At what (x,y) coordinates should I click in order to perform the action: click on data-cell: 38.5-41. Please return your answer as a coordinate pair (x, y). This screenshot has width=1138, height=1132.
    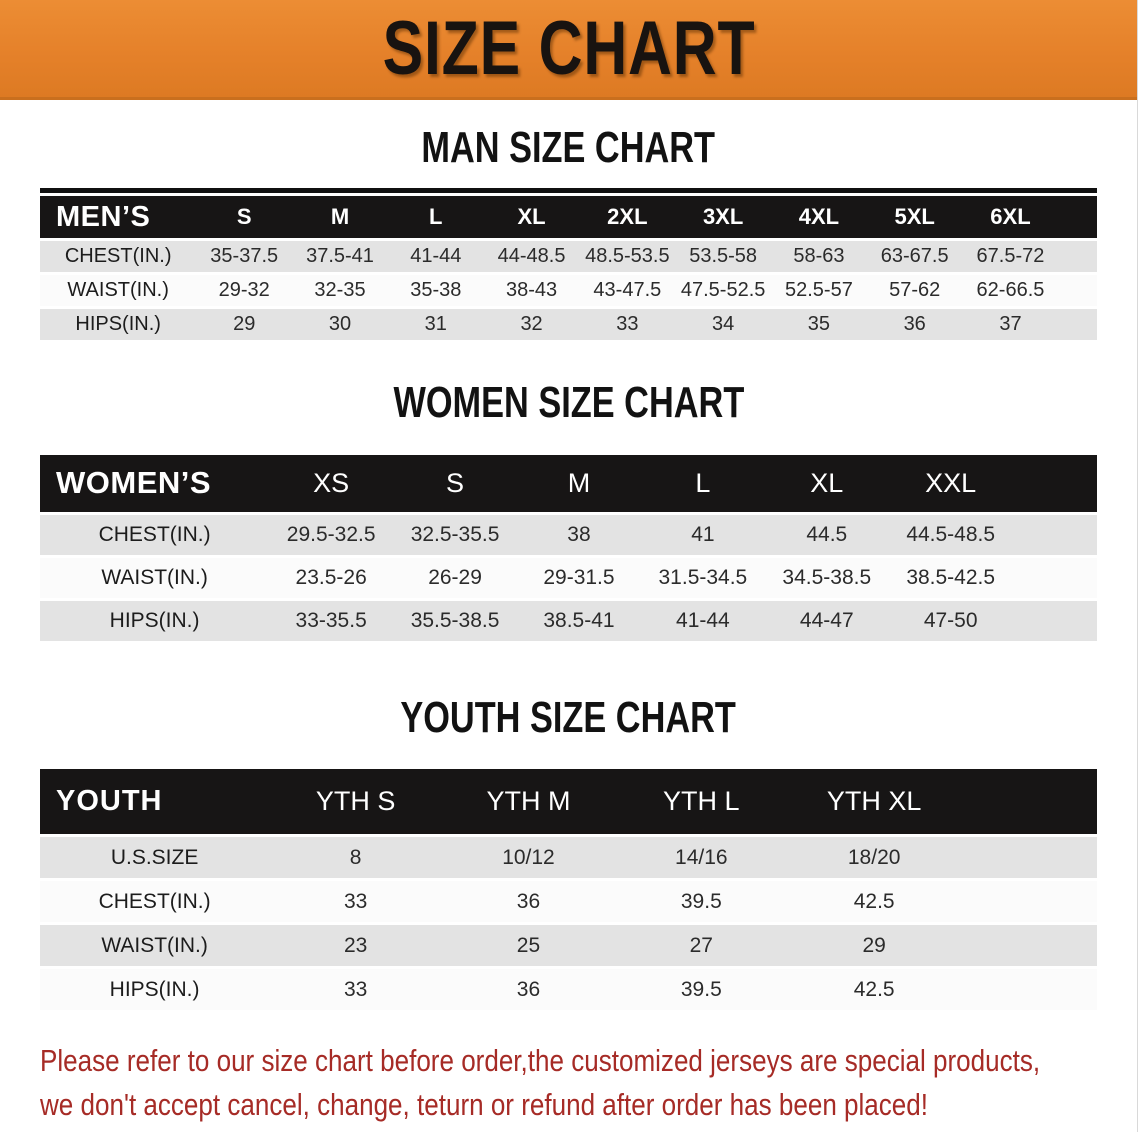
    Looking at the image, I should click on (579, 620).